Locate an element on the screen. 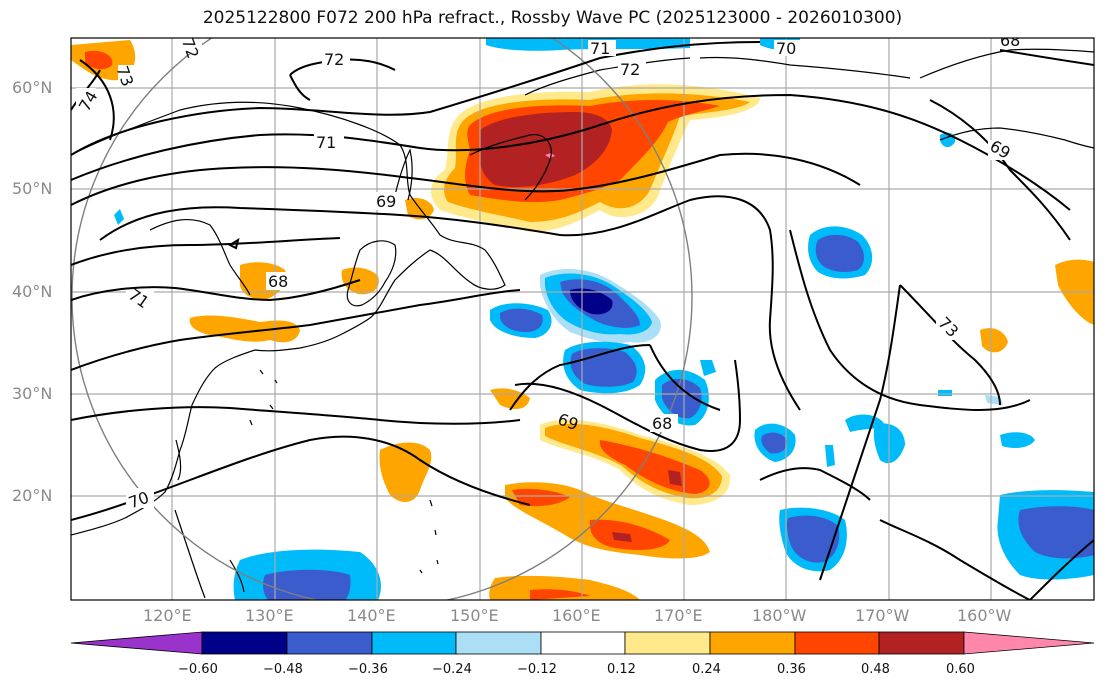 This screenshot has width=1105, height=692. lon-label: 170°W is located at coordinates (882, 615).